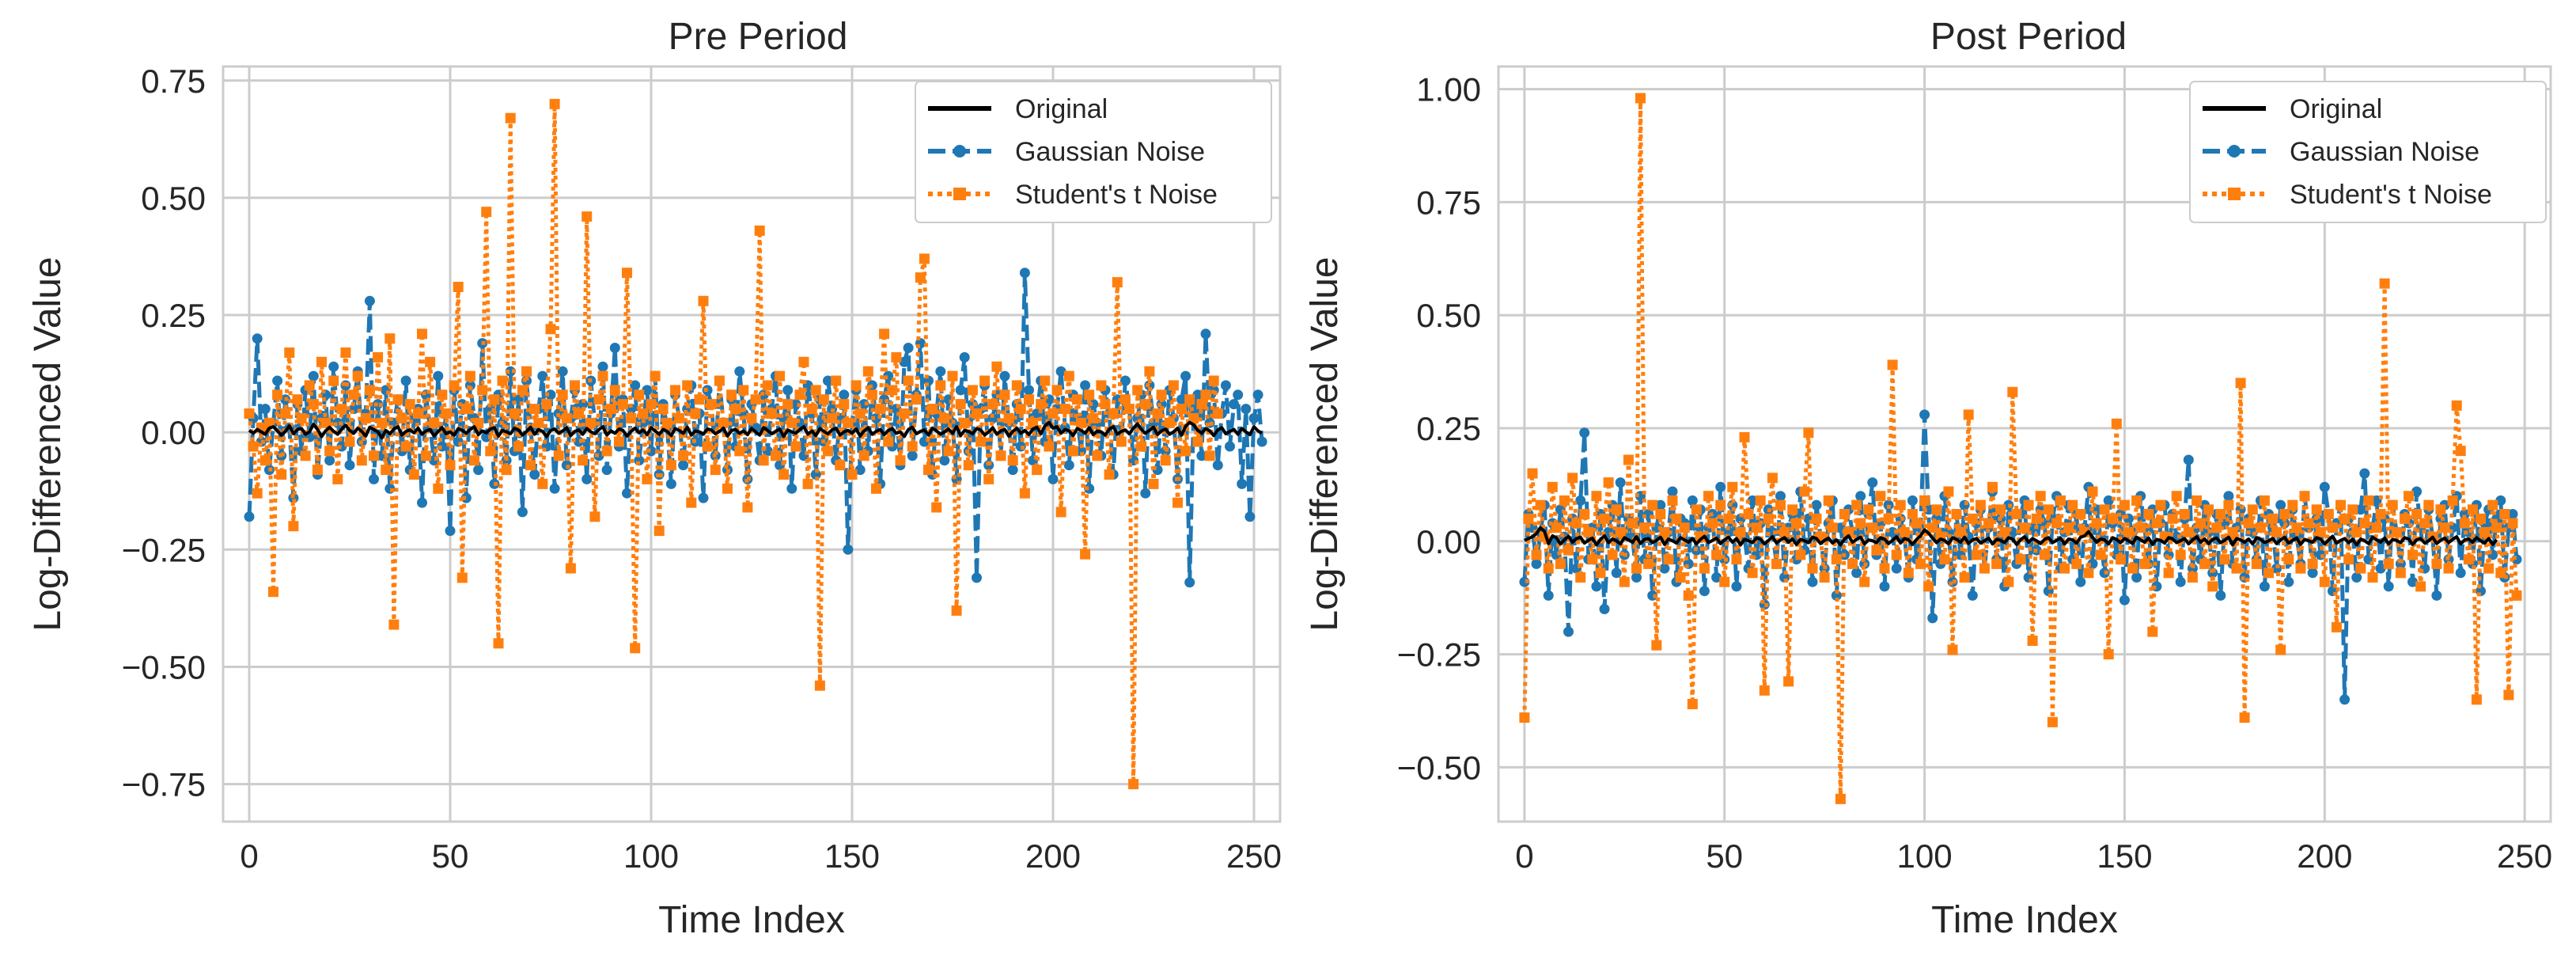 The height and width of the screenshot is (953, 2576). What do you see at coordinates (1061, 109) in the screenshot?
I see `legend-original-label: Original` at bounding box center [1061, 109].